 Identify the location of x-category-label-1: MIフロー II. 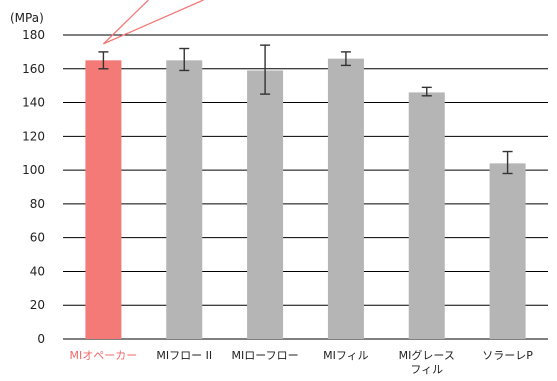
(184, 355).